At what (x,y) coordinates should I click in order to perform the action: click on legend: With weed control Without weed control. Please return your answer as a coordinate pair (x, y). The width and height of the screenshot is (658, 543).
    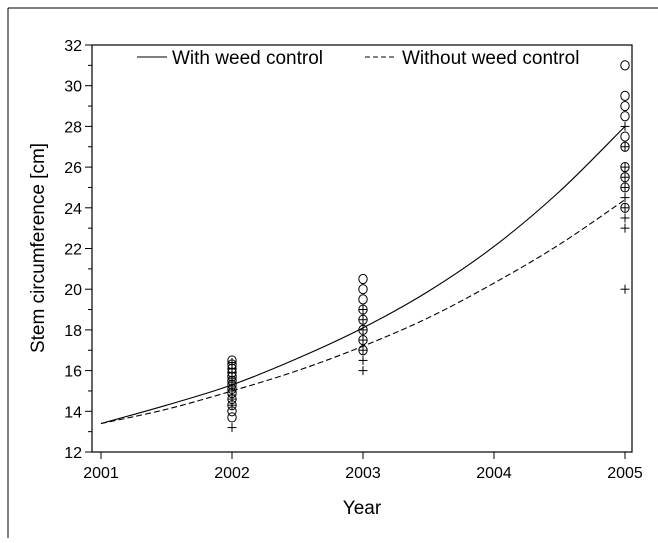
    Looking at the image, I should click on (358, 58).